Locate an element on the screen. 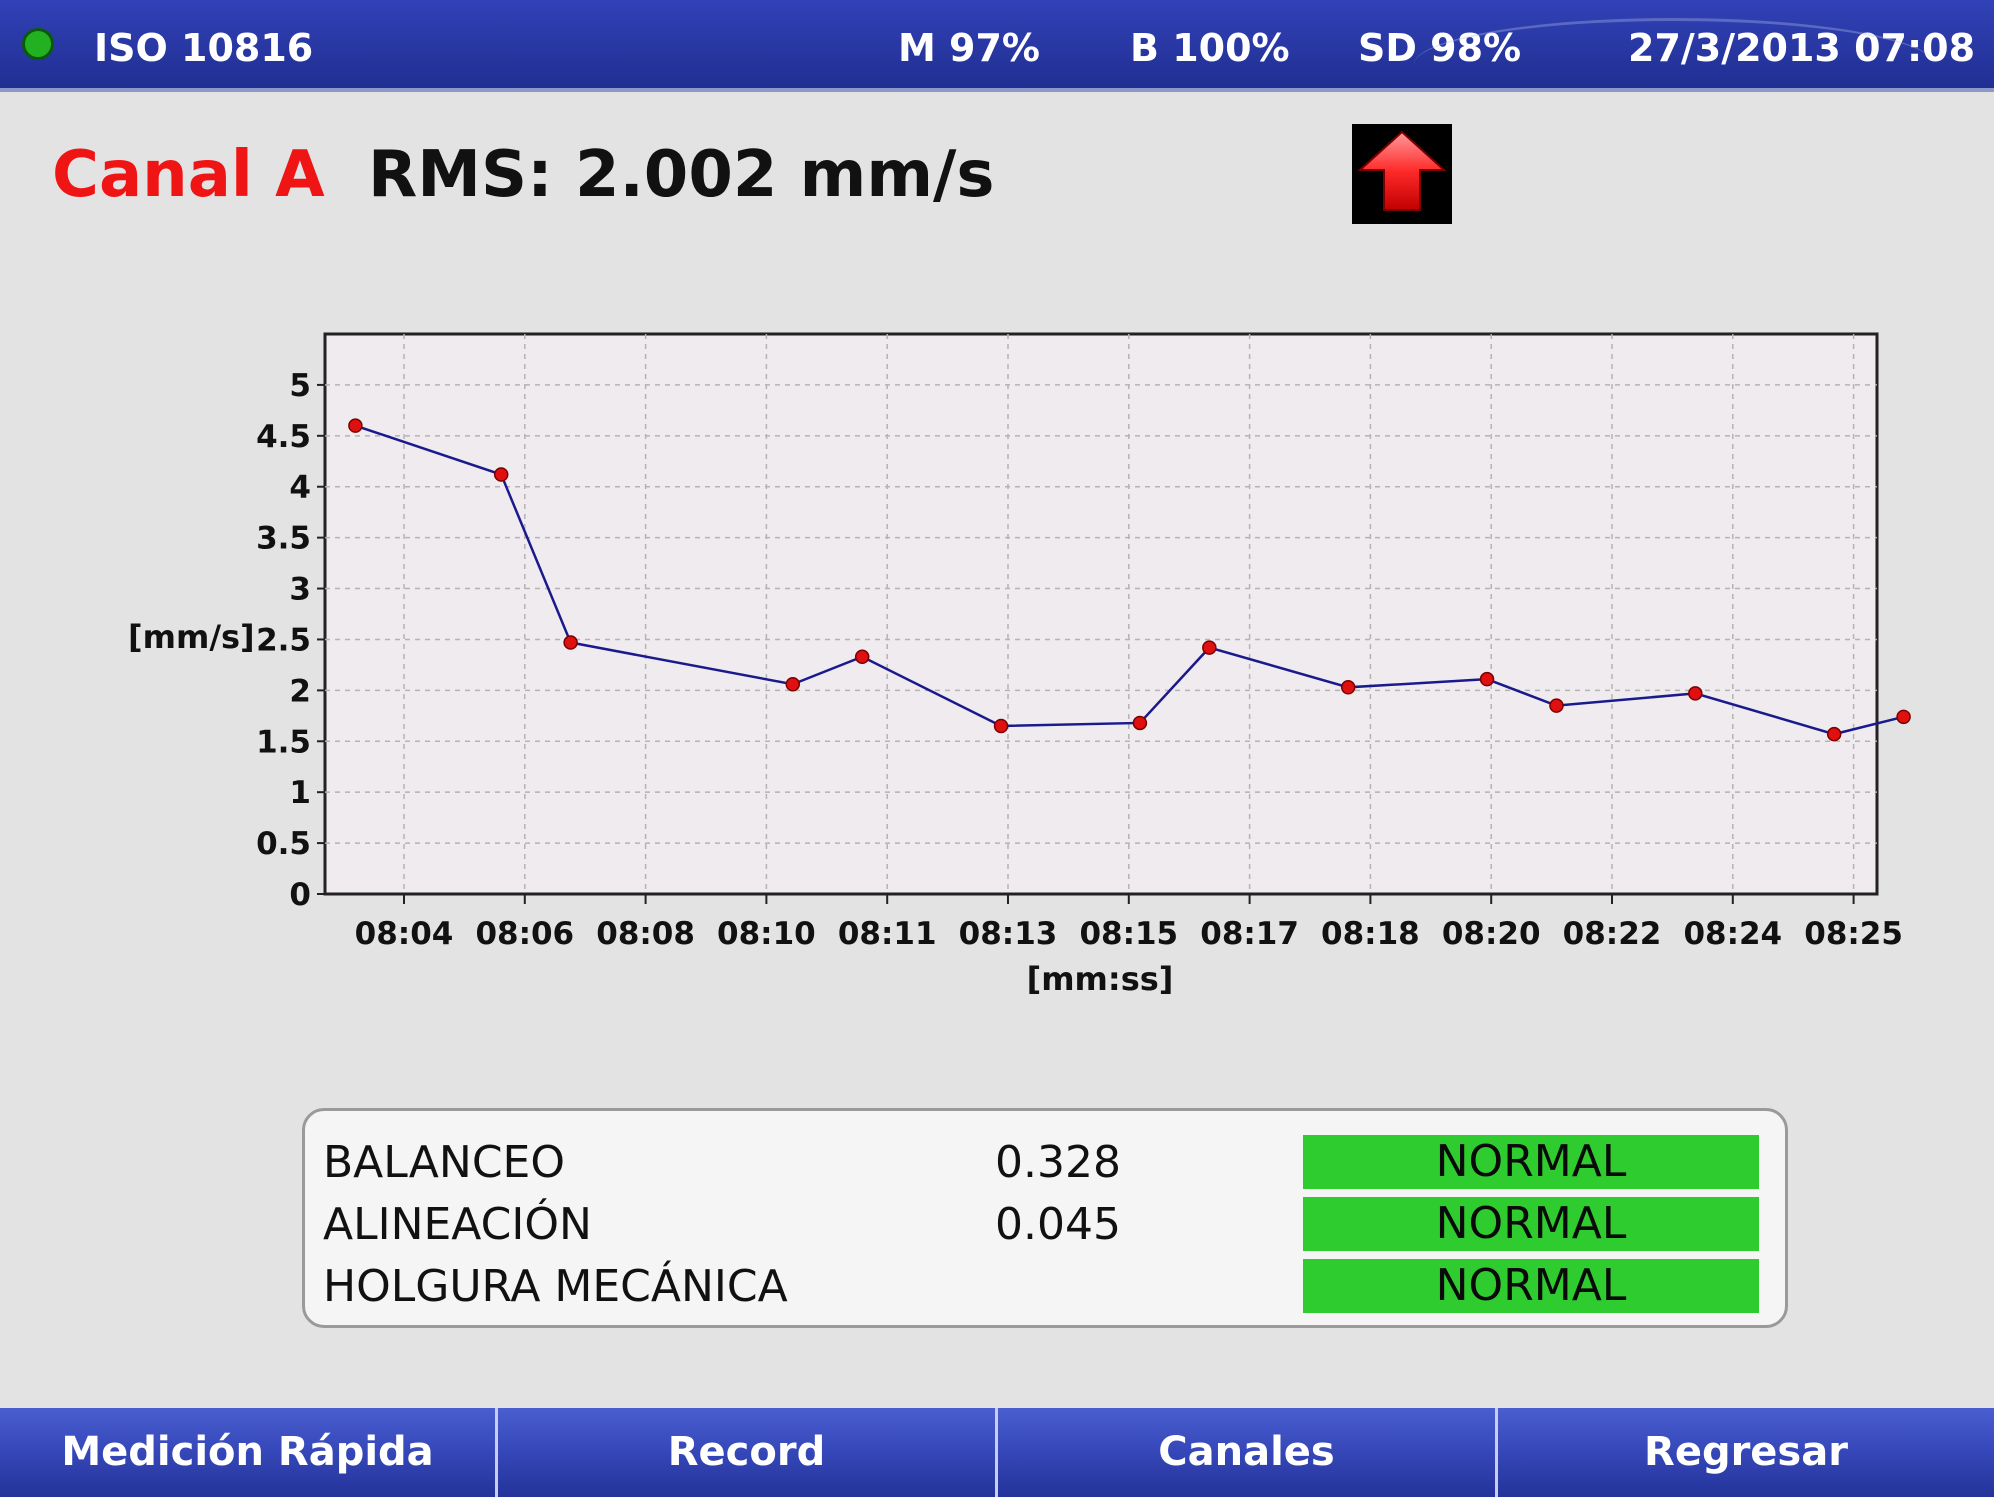  y-tick-label: 0 is located at coordinates (300, 895).